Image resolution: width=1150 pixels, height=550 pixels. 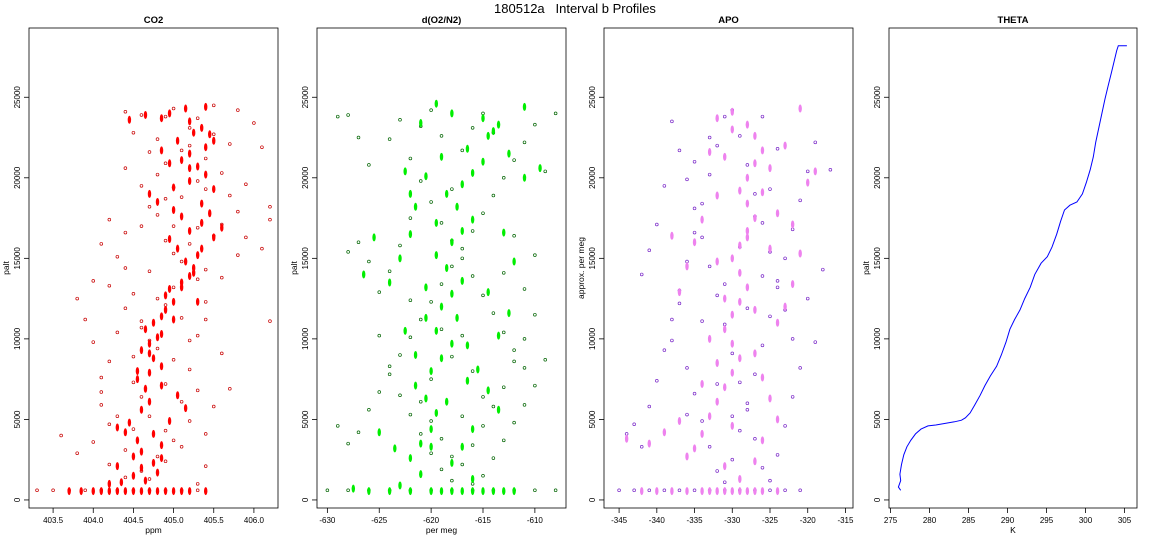 What do you see at coordinates (728, 20) in the screenshot?
I see `chart-title: APO` at bounding box center [728, 20].